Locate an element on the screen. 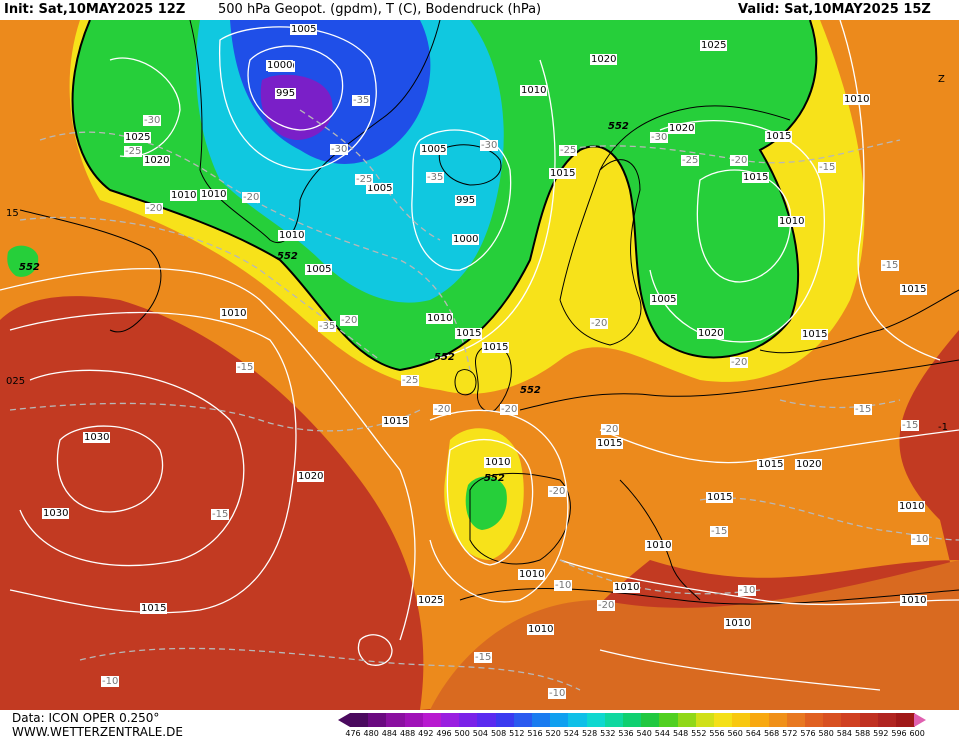 The height and width of the screenshot is (741, 959). coastline-ireland is located at coordinates (465, 382).